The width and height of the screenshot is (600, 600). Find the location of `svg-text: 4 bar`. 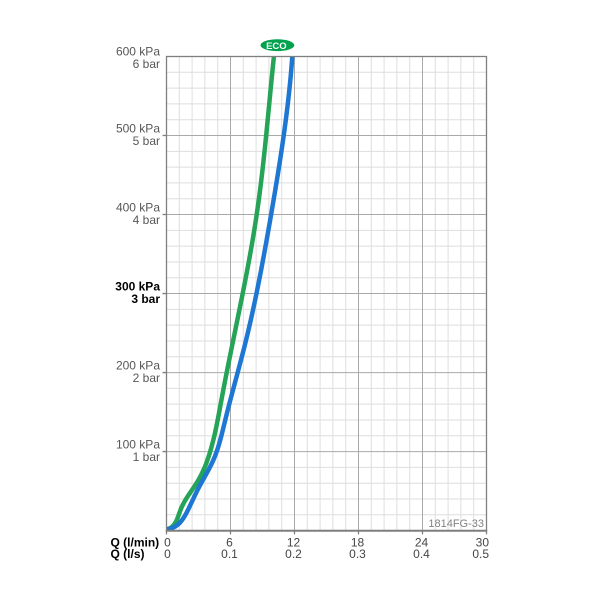

svg-text: 4 bar is located at coordinates (146, 220).